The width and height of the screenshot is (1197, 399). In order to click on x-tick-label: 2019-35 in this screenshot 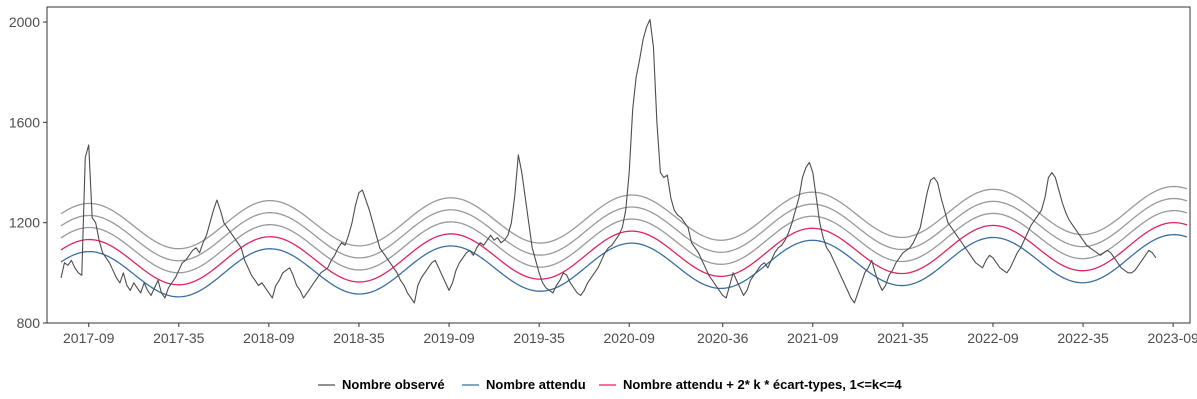, I will do `click(539, 338)`.